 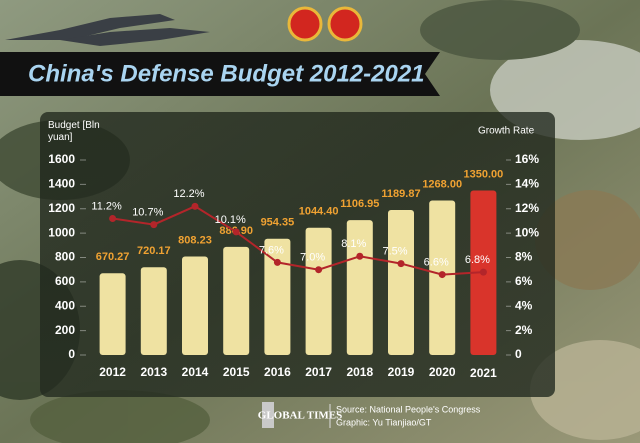 What do you see at coordinates (484, 174) in the screenshot?
I see `bar-value-label: 1350.00` at bounding box center [484, 174].